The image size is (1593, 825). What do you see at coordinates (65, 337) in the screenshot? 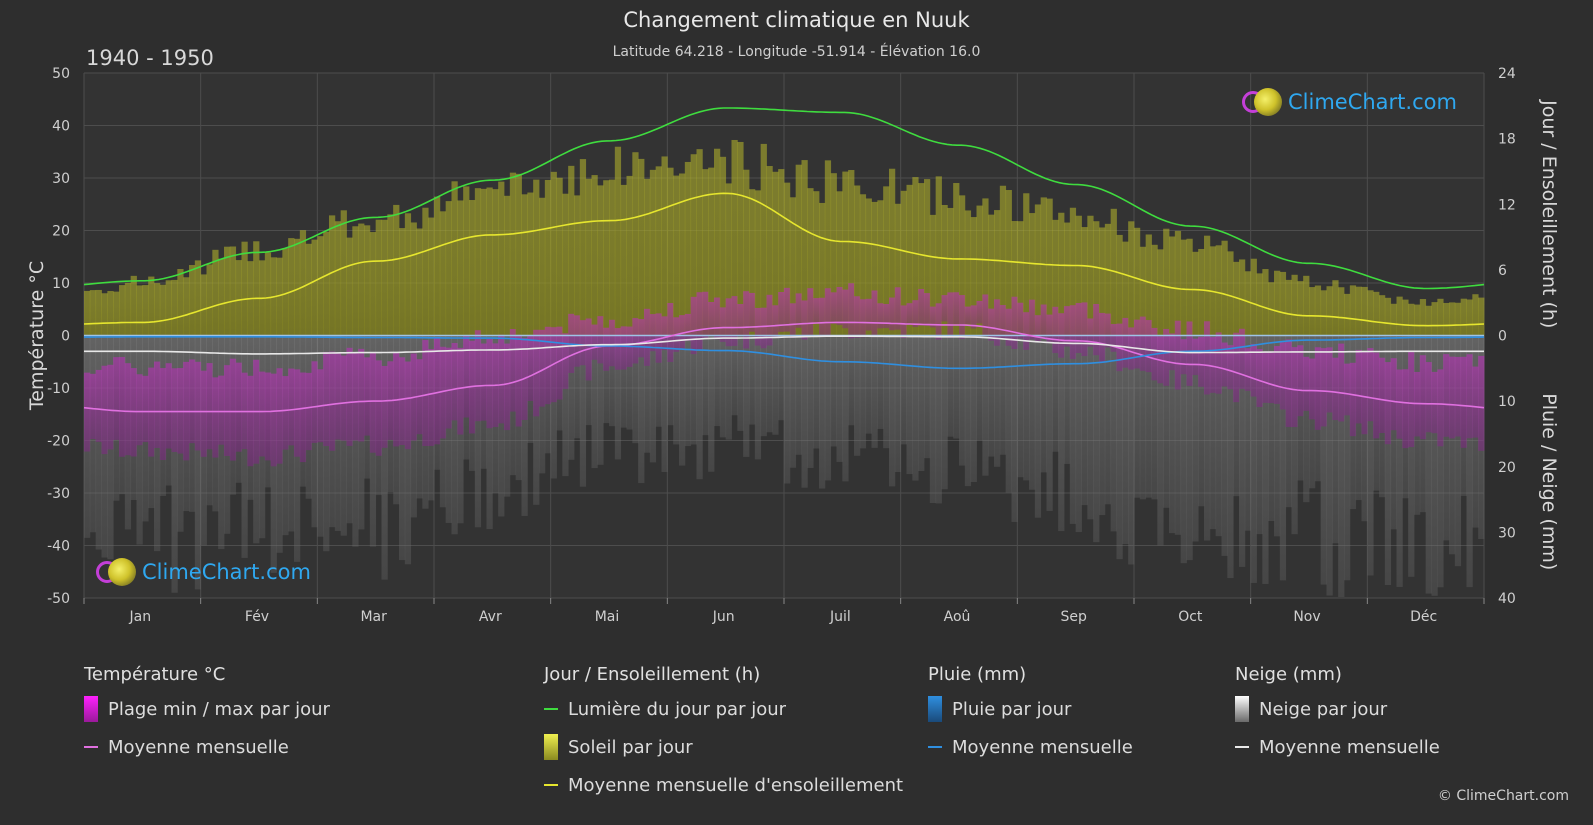
I see `y-left-tick-label: 0` at bounding box center [65, 337].